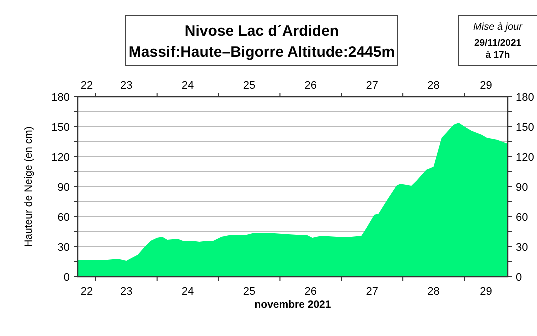  I want to click on chart-title: Nivose Lac d´Ardiden, so click(262, 31).